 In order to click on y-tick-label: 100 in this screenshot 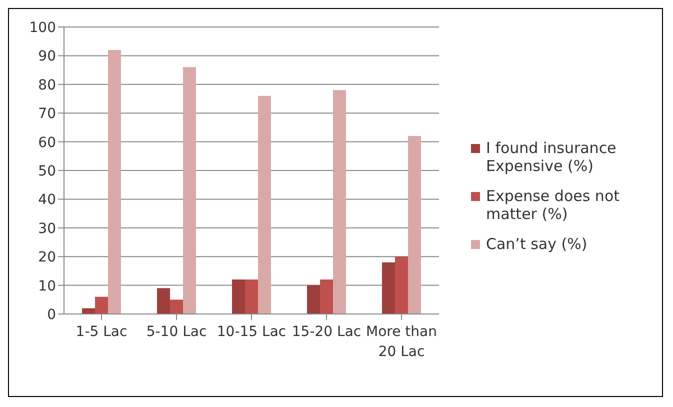, I will do `click(42, 28)`.